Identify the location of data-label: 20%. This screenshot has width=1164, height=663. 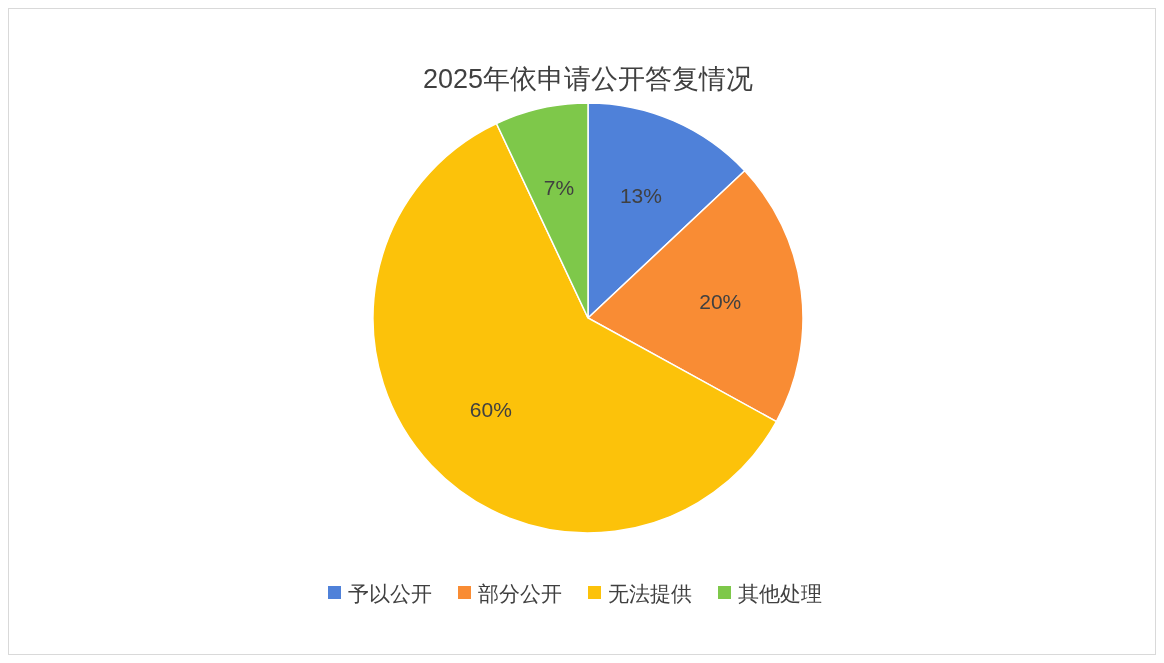
(720, 301).